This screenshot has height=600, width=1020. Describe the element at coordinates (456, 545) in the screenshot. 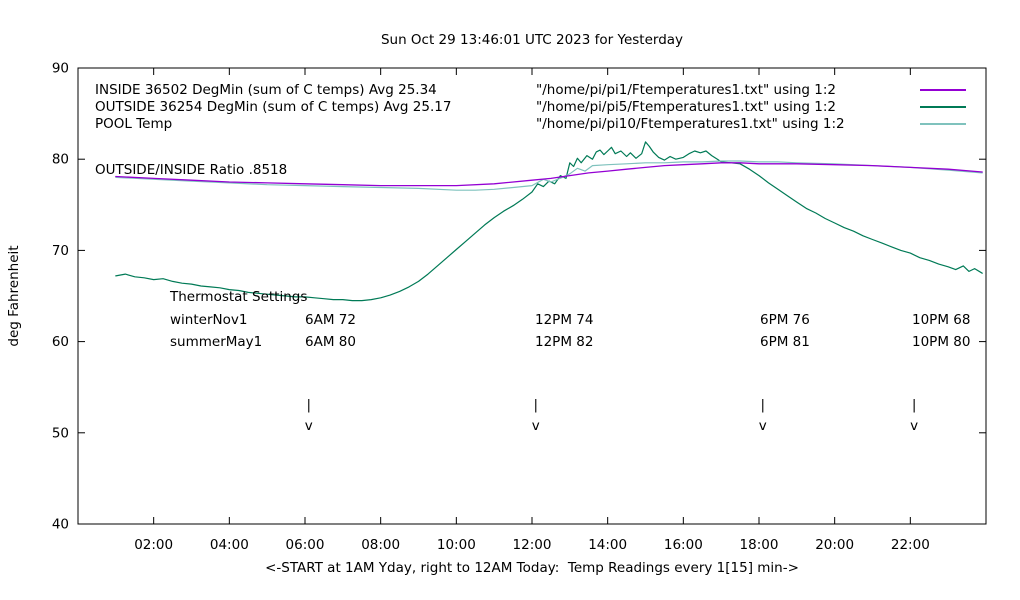

I see `x-tick-label: 10:00` at that location.